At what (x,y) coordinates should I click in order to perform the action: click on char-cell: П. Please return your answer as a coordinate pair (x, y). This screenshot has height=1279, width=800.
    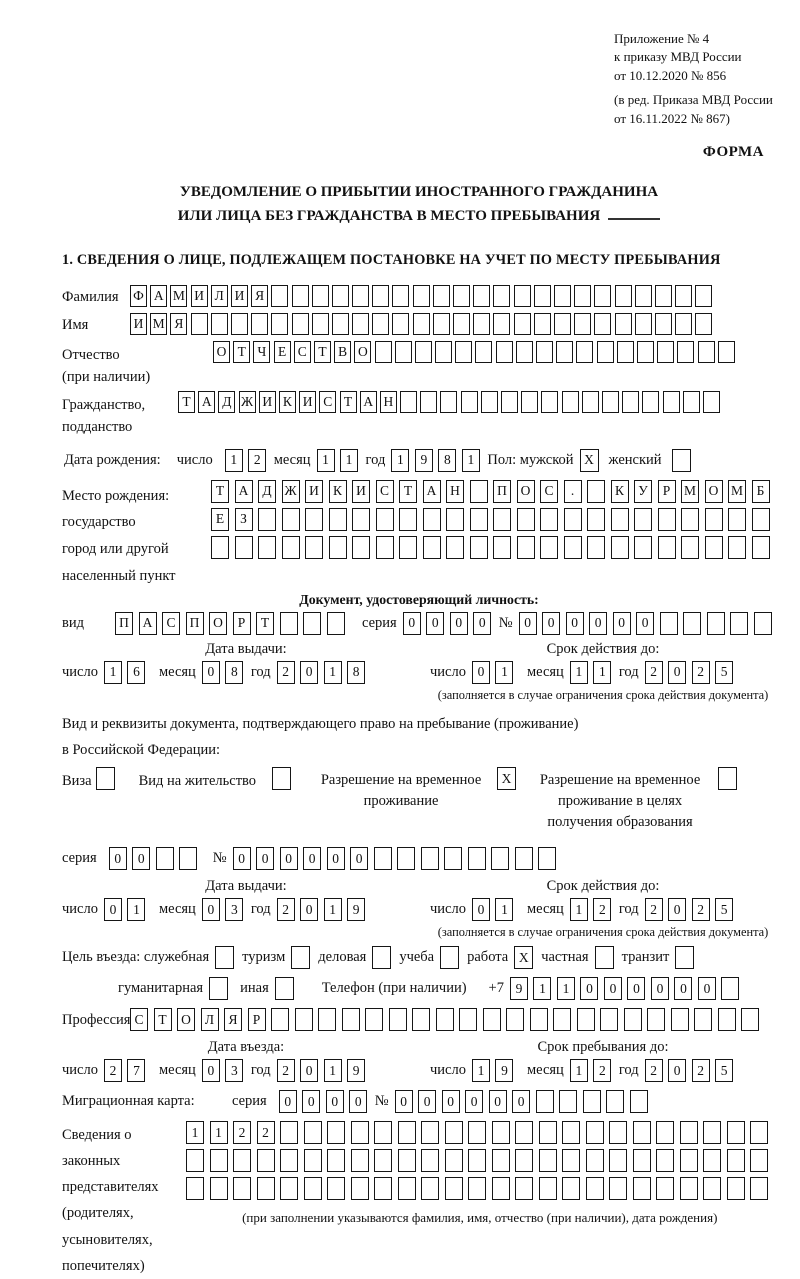
    Looking at the image, I should click on (194, 623).